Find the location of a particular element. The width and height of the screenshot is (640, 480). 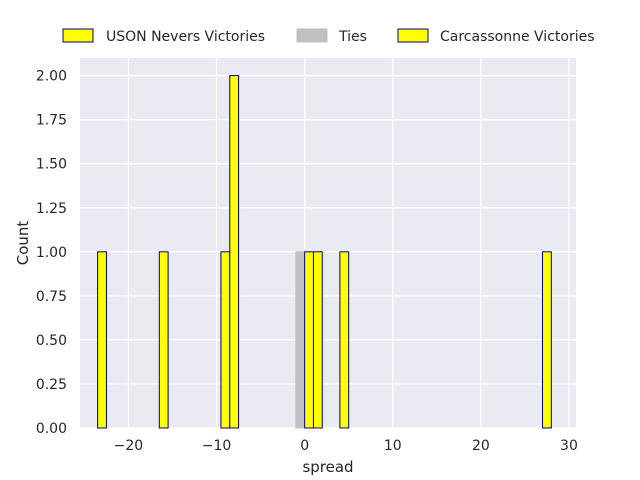

x-tick-label: 30 is located at coordinates (569, 446).